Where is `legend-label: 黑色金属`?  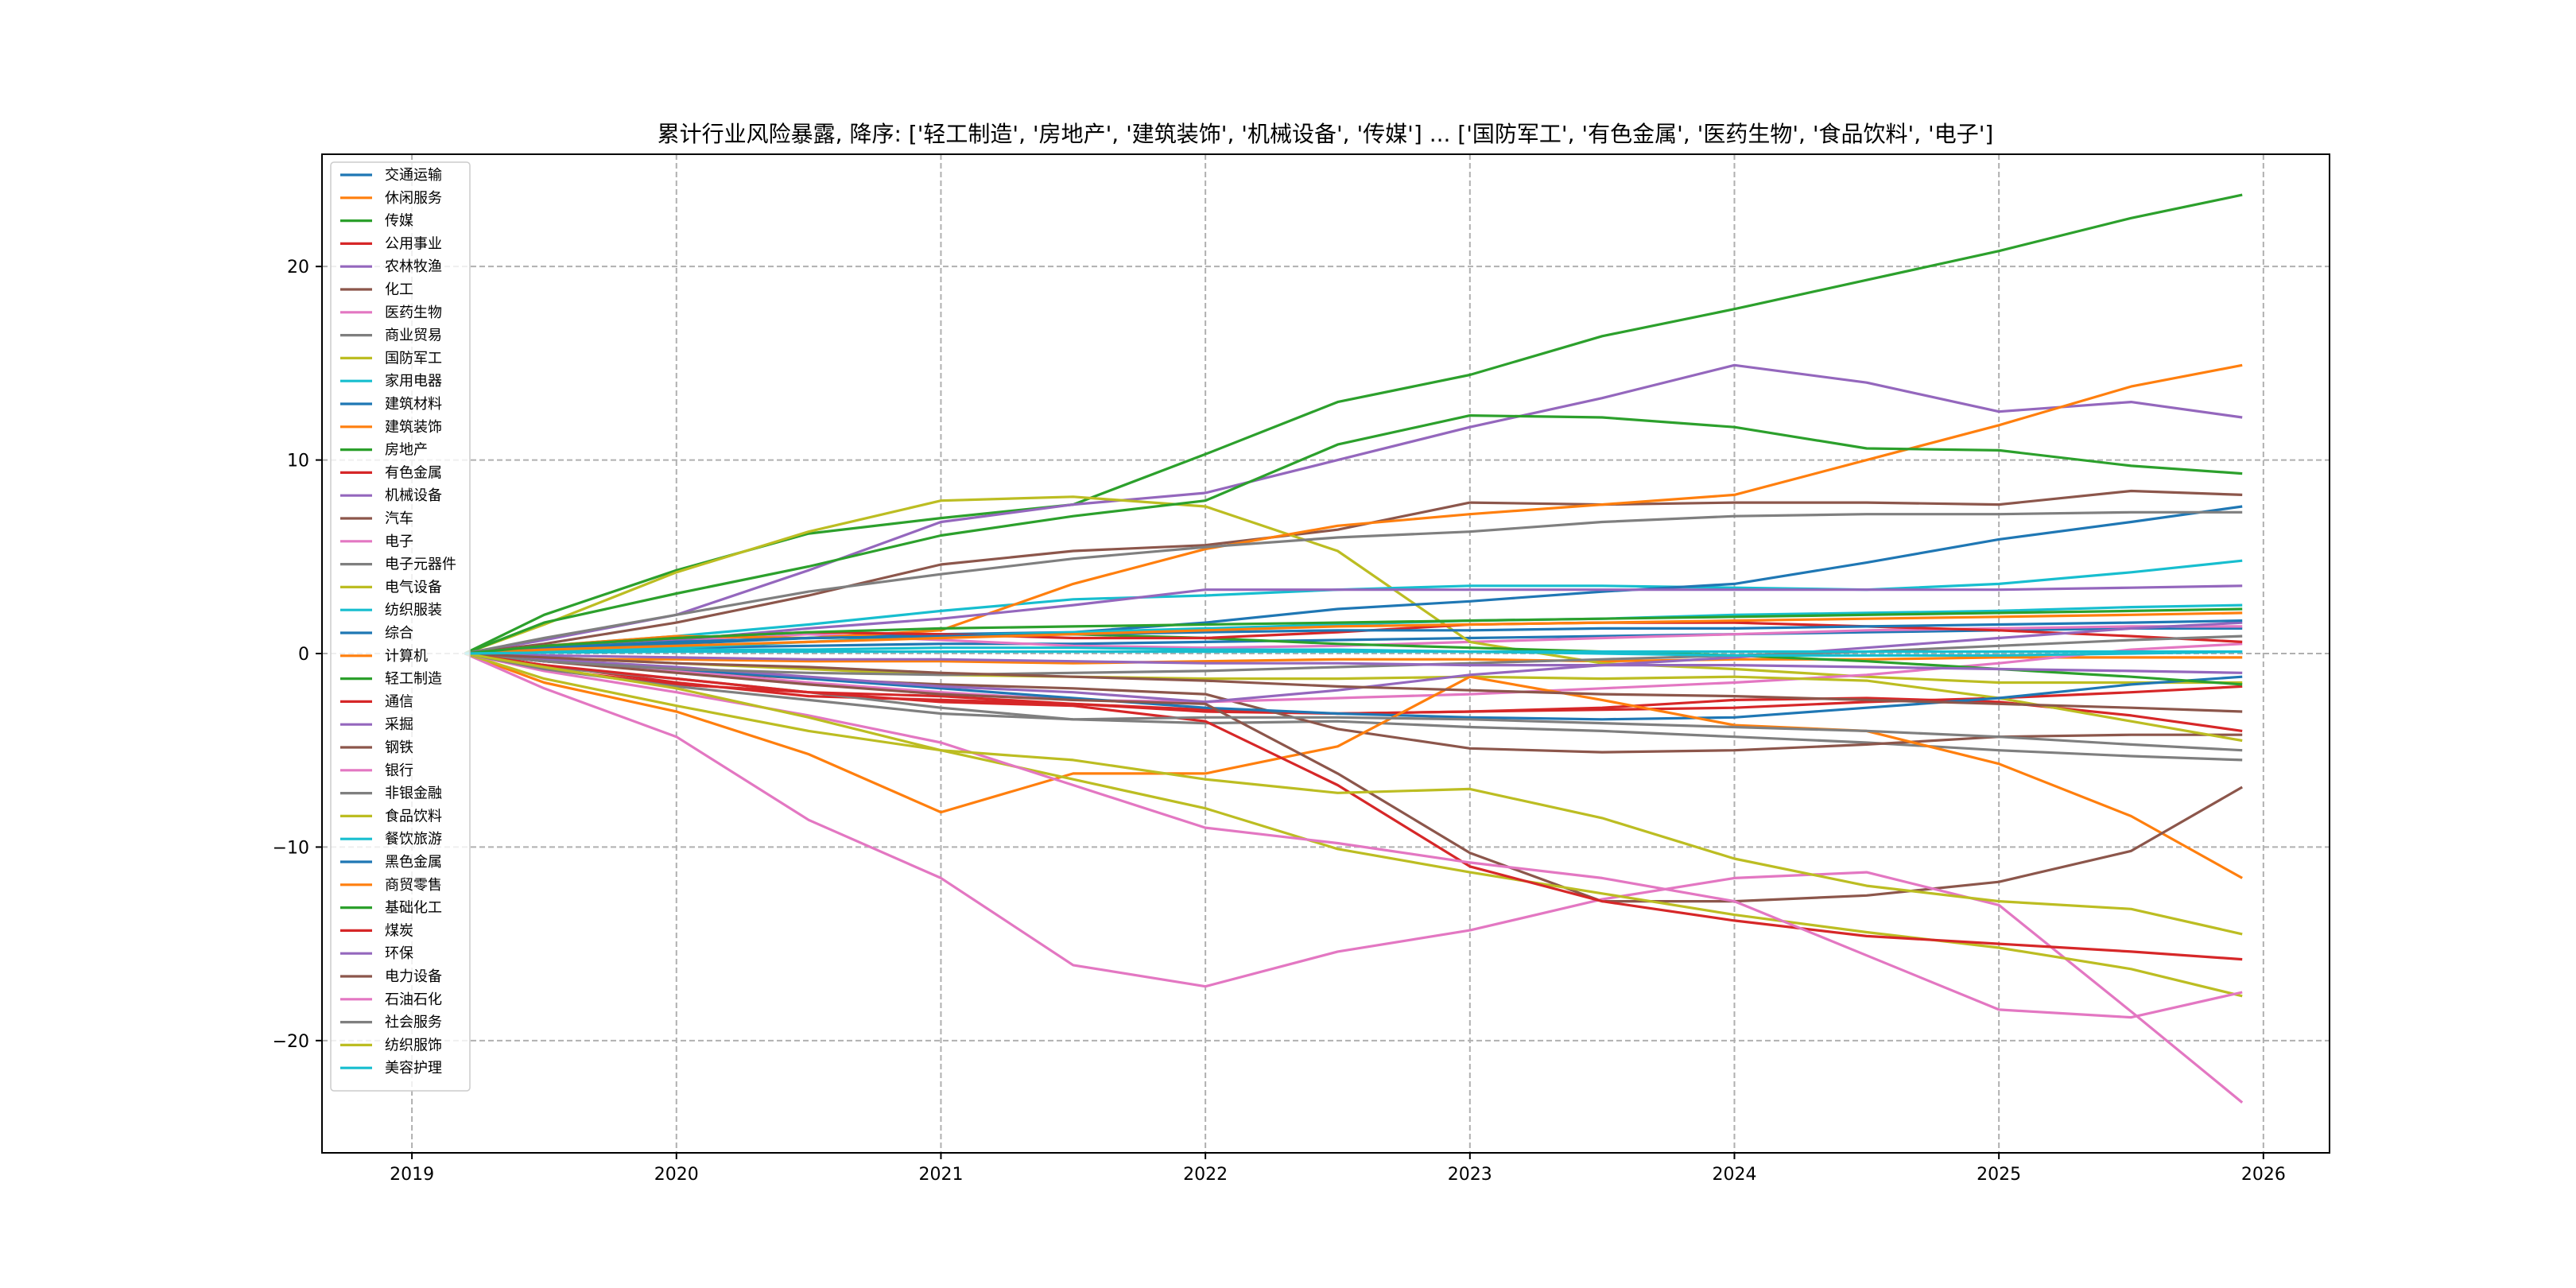 legend-label: 黑色金属 is located at coordinates (414, 863).